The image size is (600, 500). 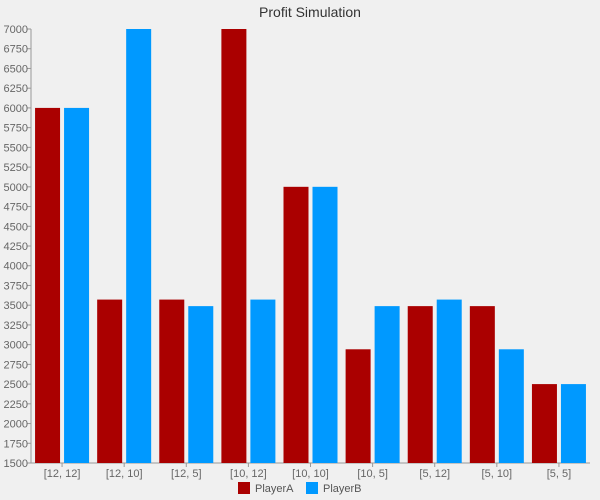 I want to click on y-tick-label: 5250, so click(x=16, y=168).